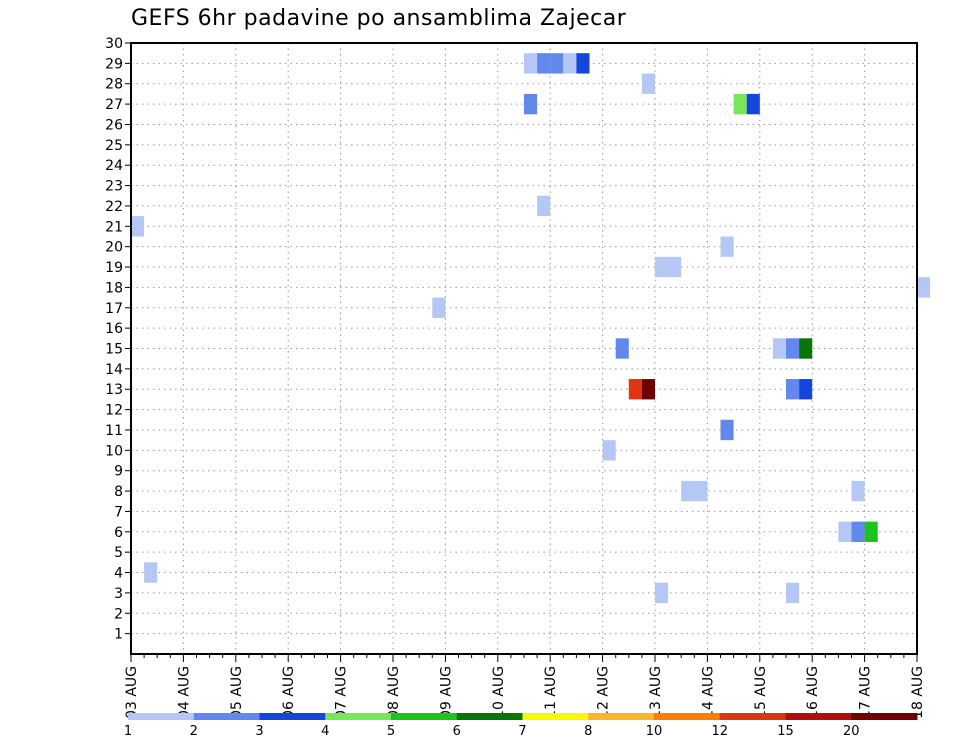 The image size is (960, 742). Describe the element at coordinates (118, 492) in the screenshot. I see `y-tick-label: 8` at that location.